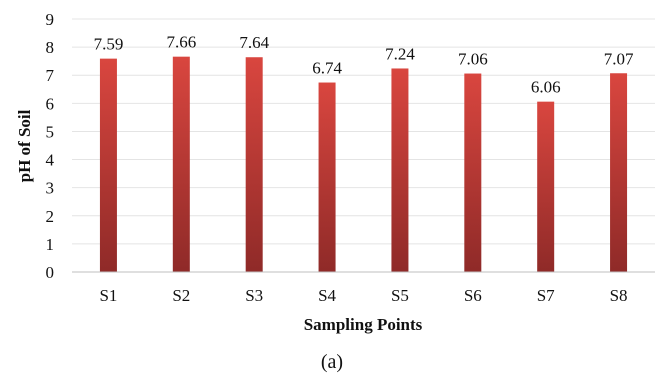 The height and width of the screenshot is (384, 663). What do you see at coordinates (254, 42) in the screenshot?
I see `data-label-s3: 7.64` at bounding box center [254, 42].